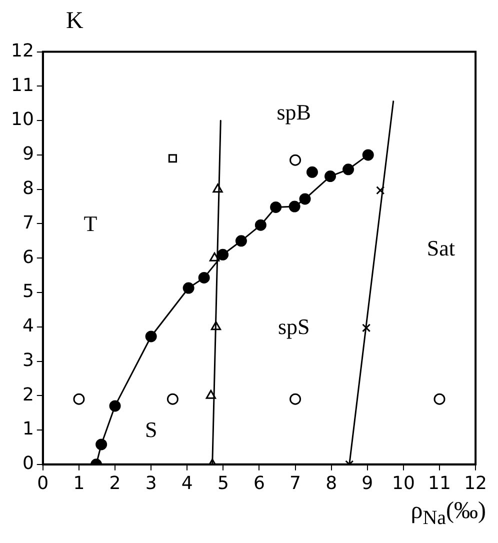 This screenshot has height=543, width=498. Describe the element at coordinates (448, 514) in the screenshot. I see `x-axis-title: ρ$_{Na}$(‰)` at that location.